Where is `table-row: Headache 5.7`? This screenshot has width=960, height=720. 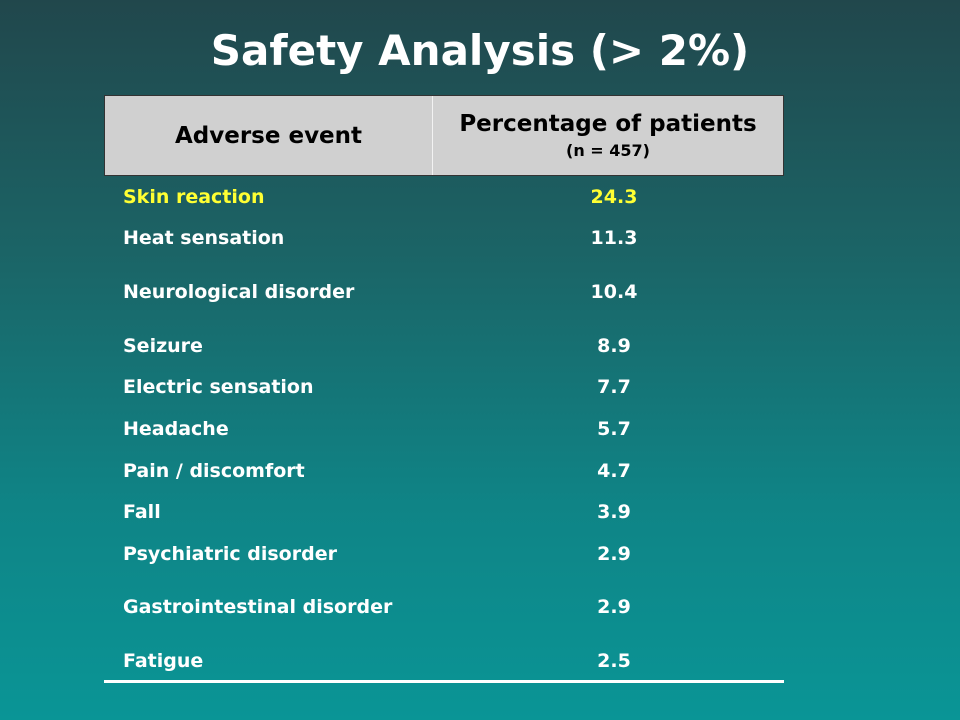 table-row: Headache 5.7 is located at coordinates (444, 429).